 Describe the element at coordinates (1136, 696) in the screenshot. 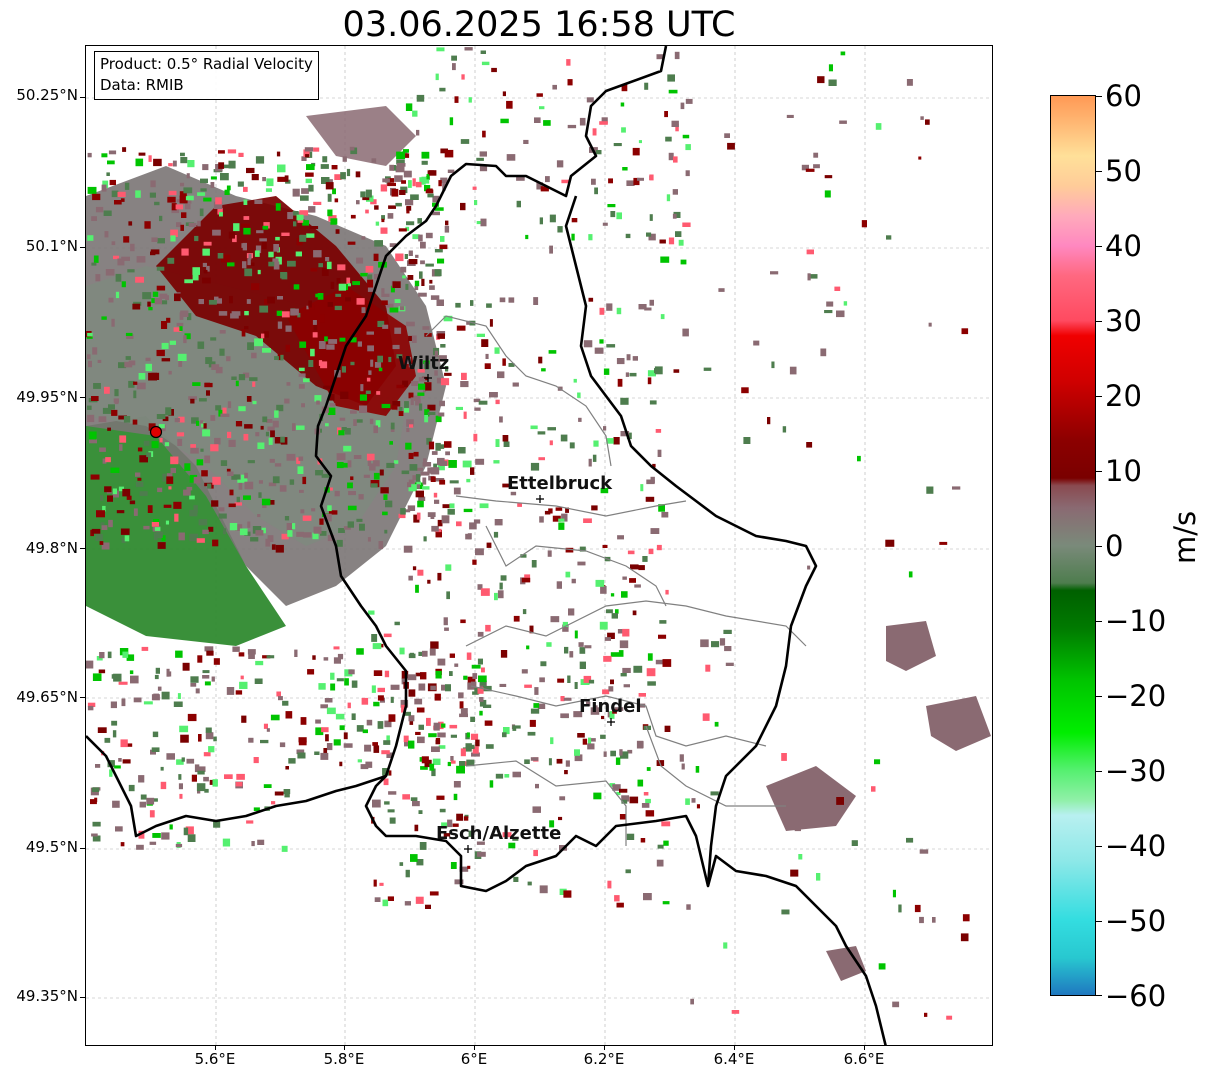

I see `colorbar-tick-label: −20` at that location.